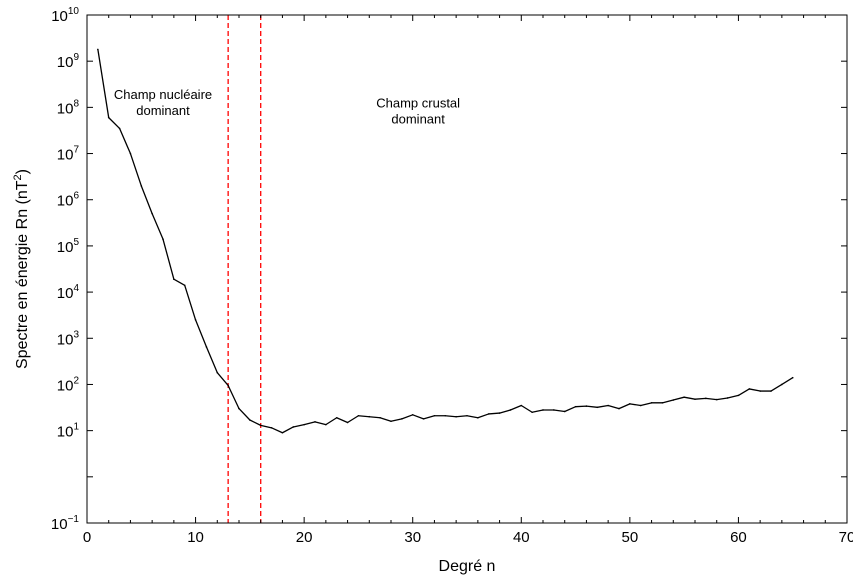 The width and height of the screenshot is (853, 577). I want to click on y-tick-label: 10², so click(68, 384).